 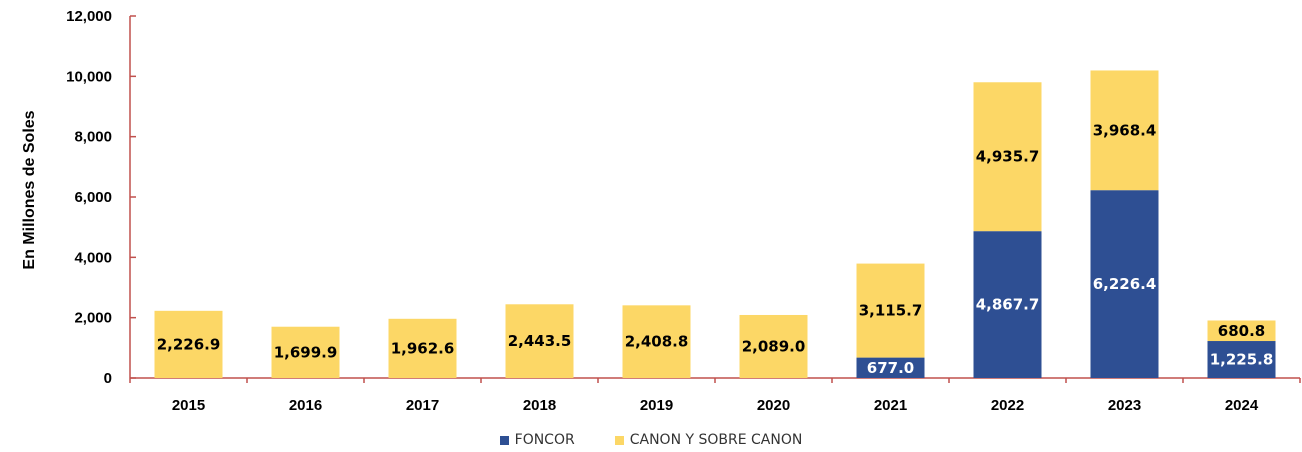 I want to click on x-tick-label: 2022, so click(x=1007, y=405).